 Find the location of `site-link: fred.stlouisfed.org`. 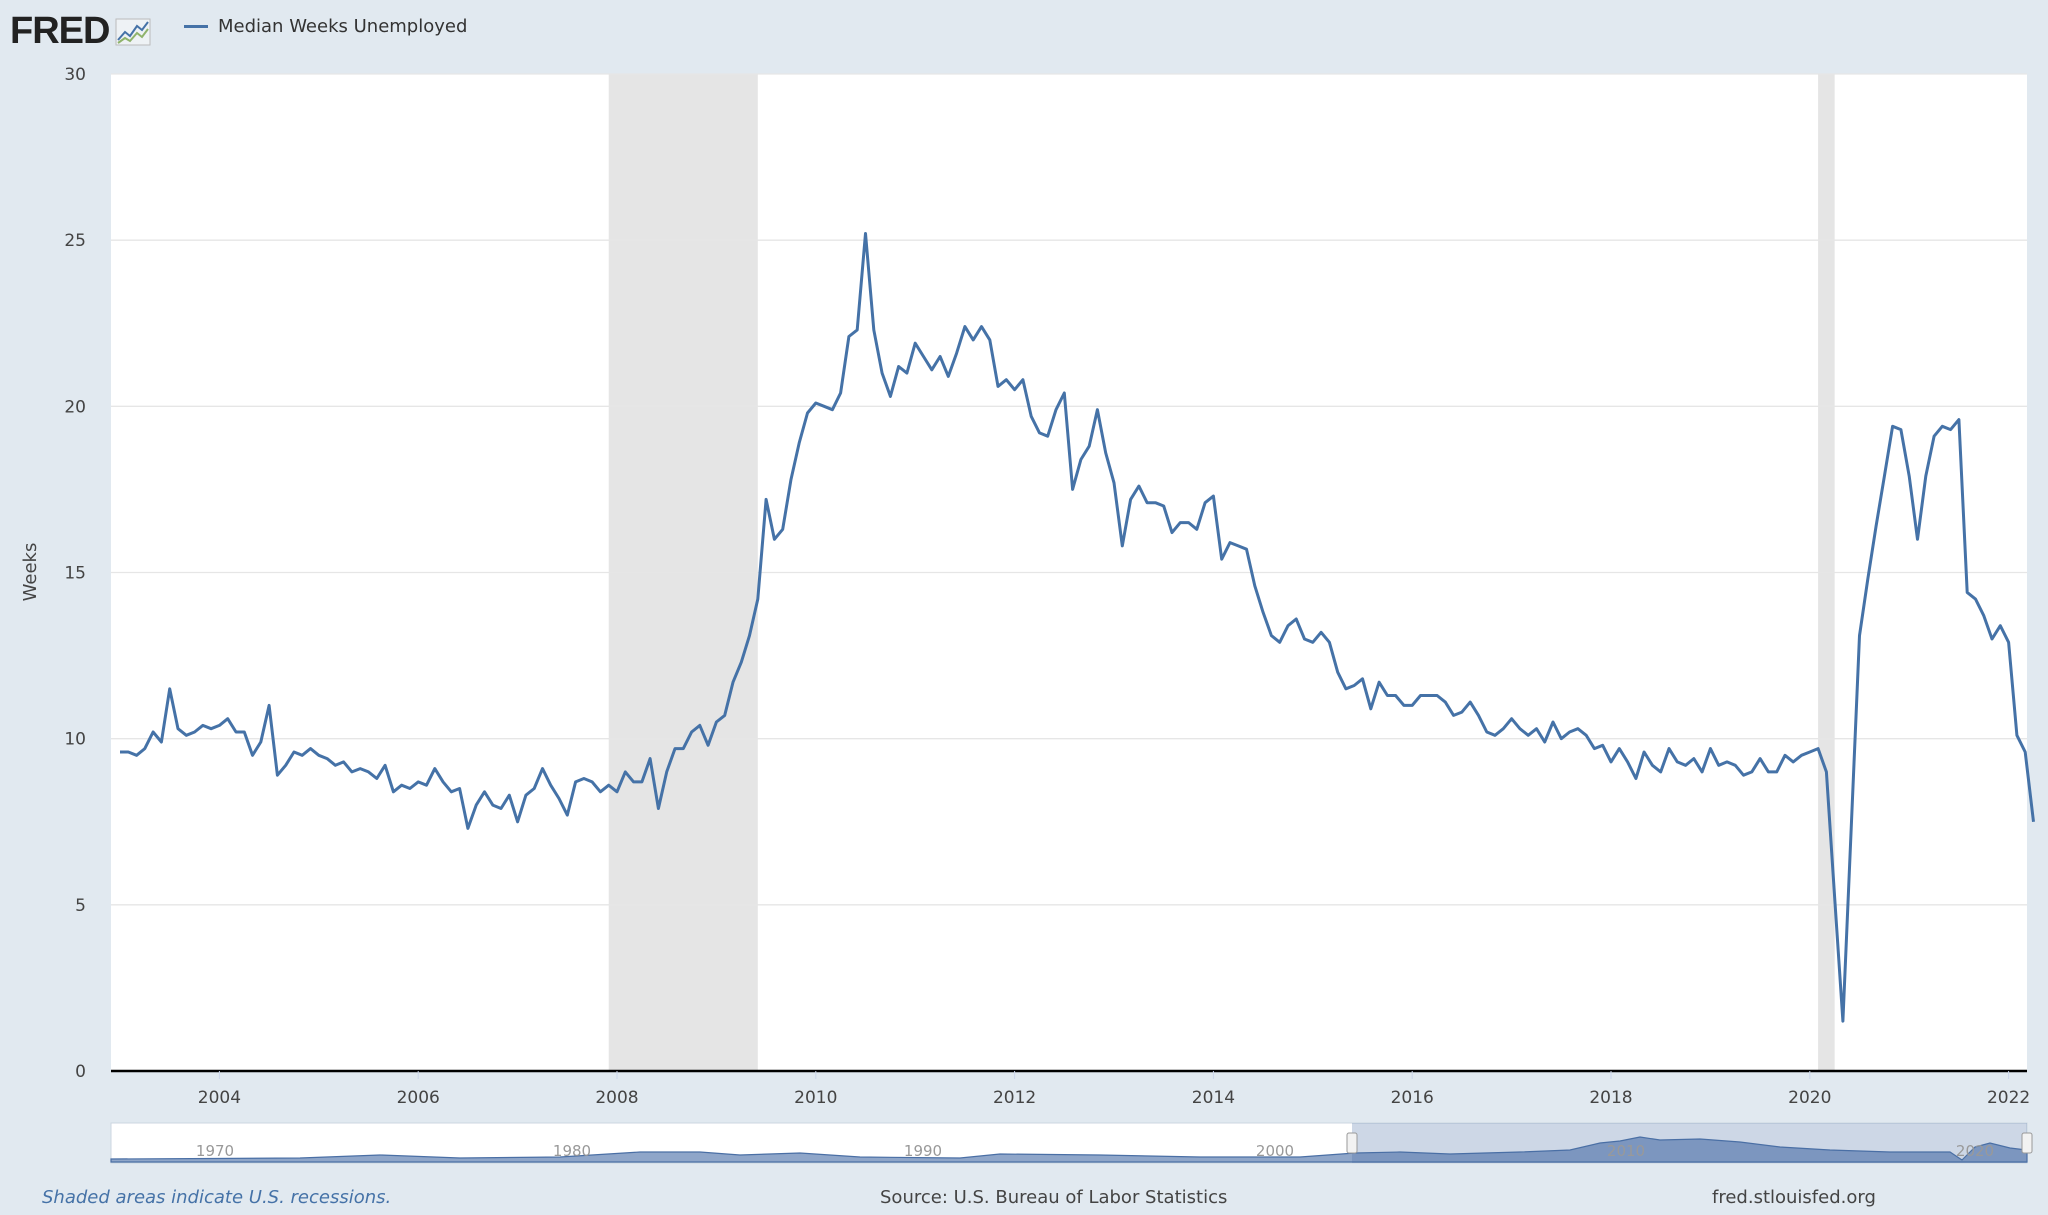

site-link: fred.stlouisfed.org is located at coordinates (1794, 1197).